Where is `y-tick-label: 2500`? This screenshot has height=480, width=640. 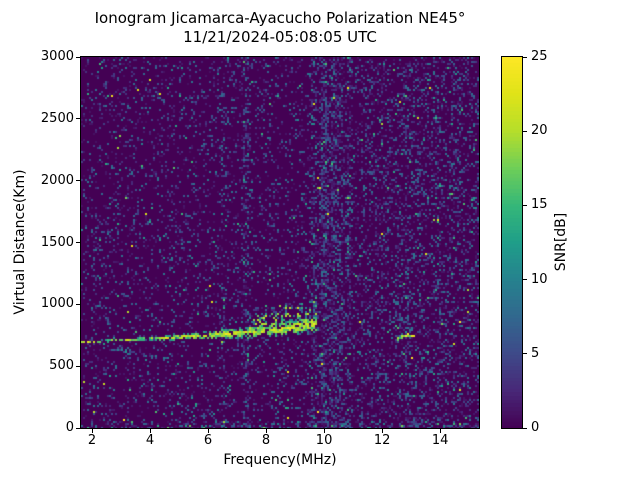
y-tick-label: 2500 is located at coordinates (57, 118).